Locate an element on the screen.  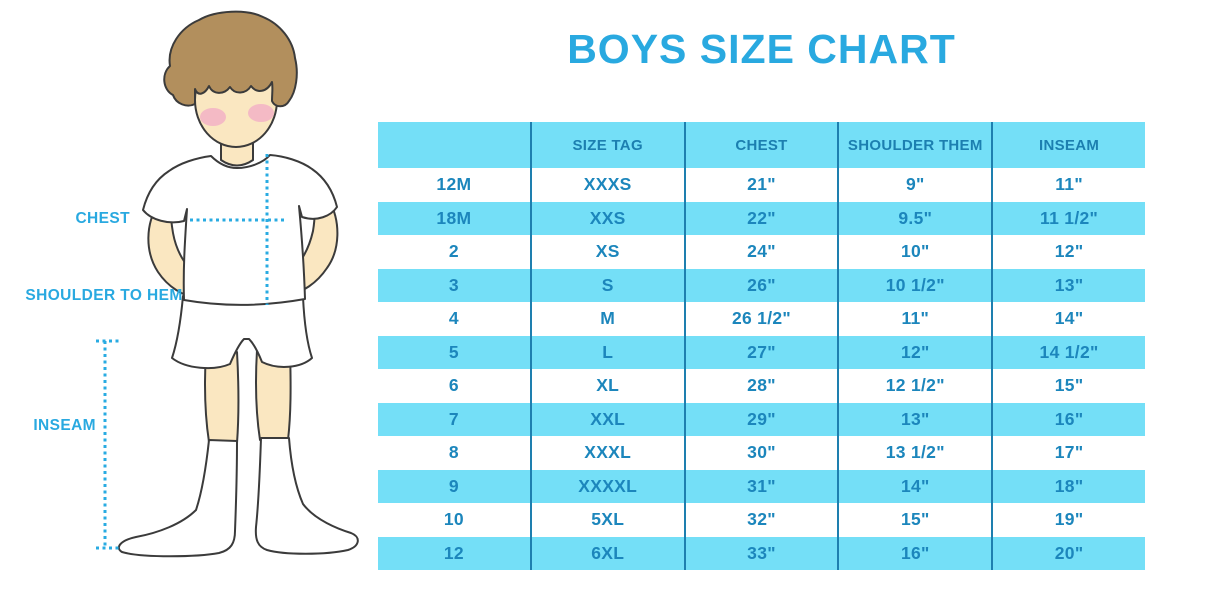
table-cell: 12 is located at coordinates (453, 552).